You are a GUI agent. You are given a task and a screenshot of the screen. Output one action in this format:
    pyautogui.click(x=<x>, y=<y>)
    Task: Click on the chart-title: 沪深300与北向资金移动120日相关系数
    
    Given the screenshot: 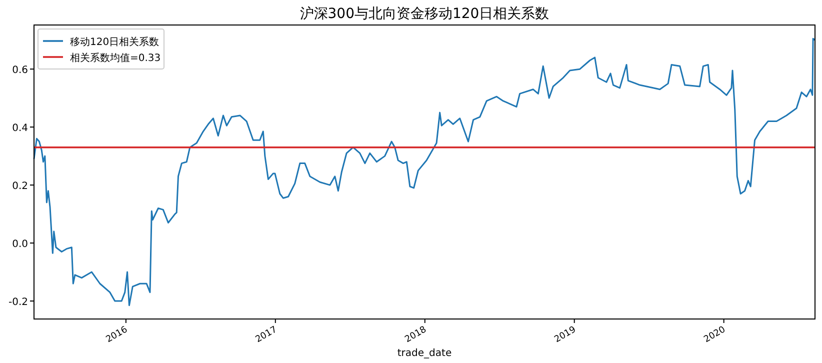 What is the action you would take?
    pyautogui.click(x=425, y=14)
    